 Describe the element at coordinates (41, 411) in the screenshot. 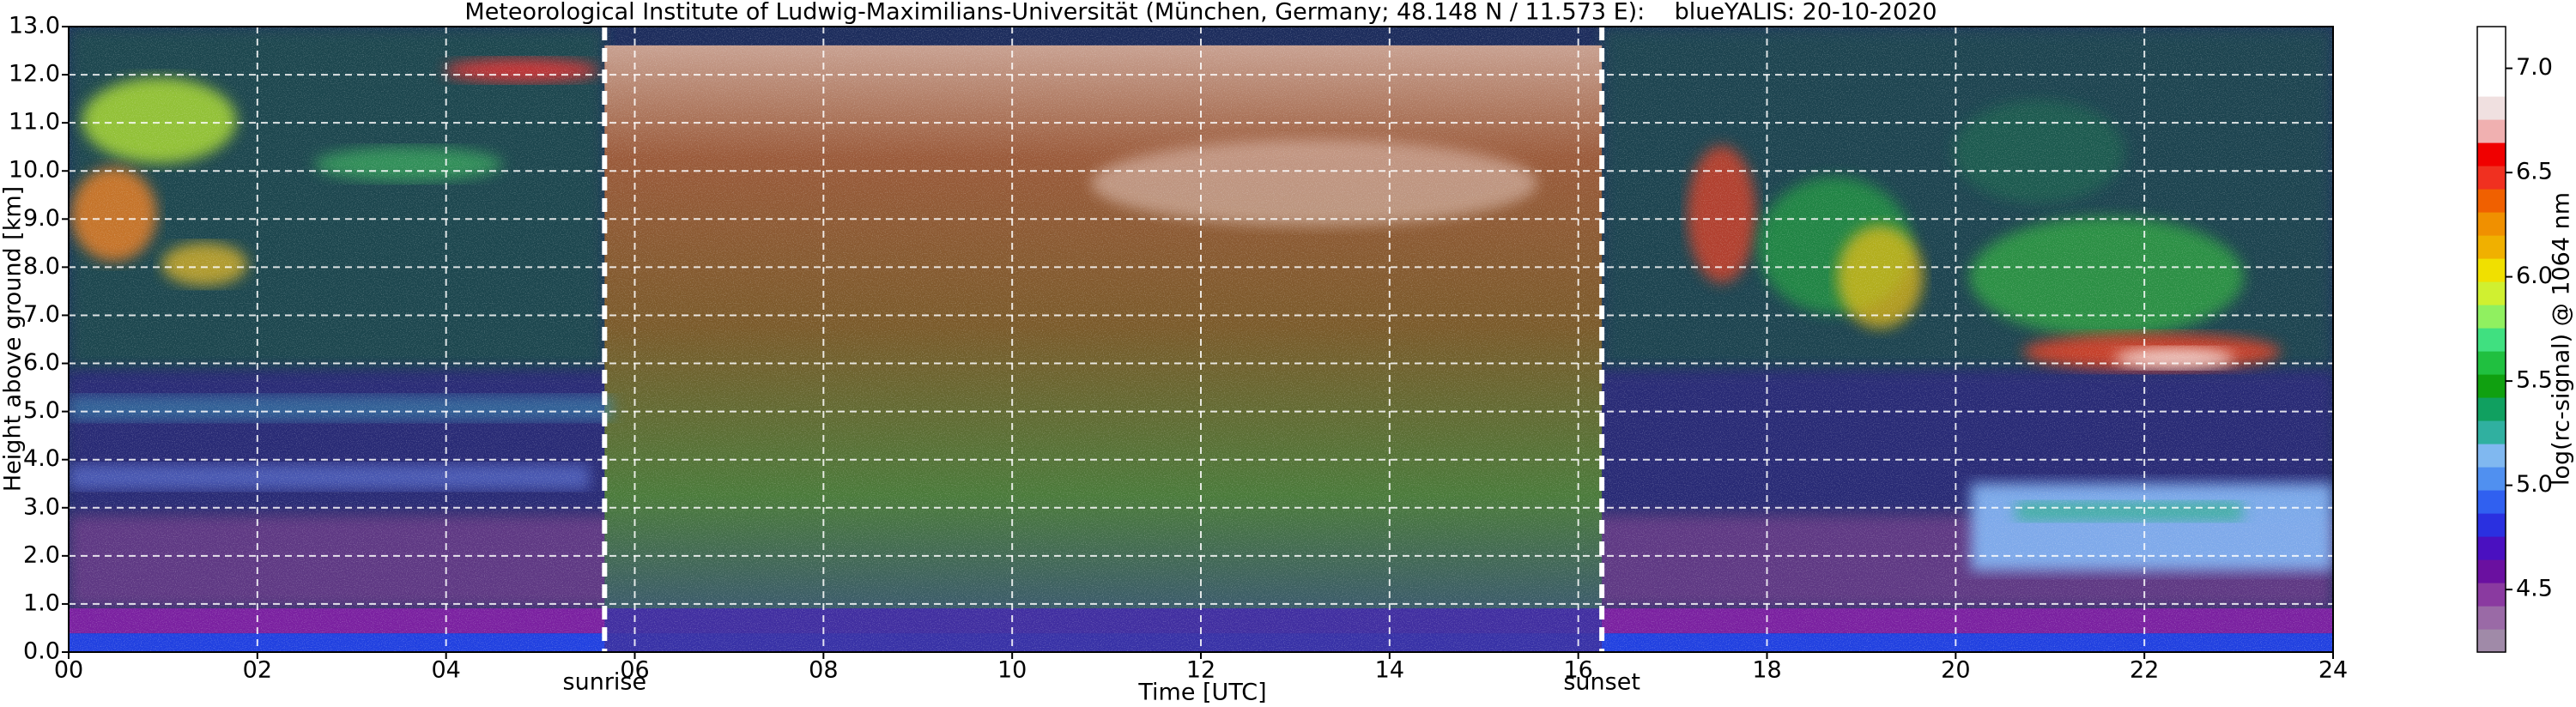

I see `y-tick-label: 5.0` at that location.